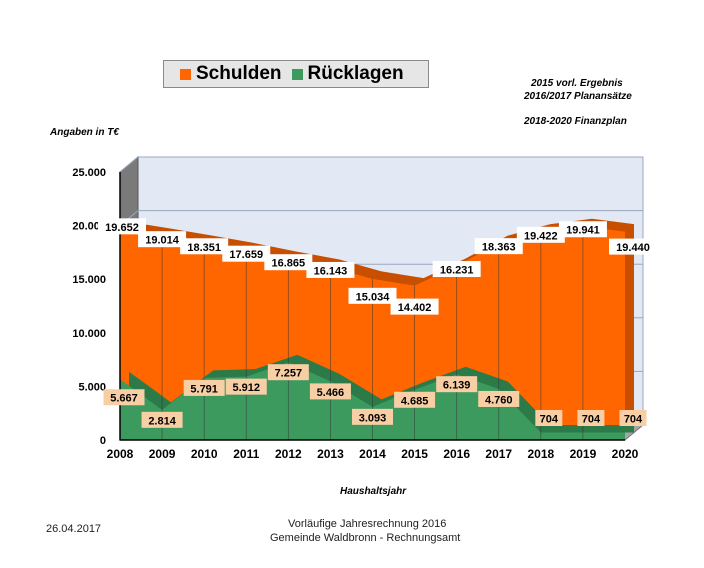  I want to click on x-tick-label: 2008, so click(120, 454).